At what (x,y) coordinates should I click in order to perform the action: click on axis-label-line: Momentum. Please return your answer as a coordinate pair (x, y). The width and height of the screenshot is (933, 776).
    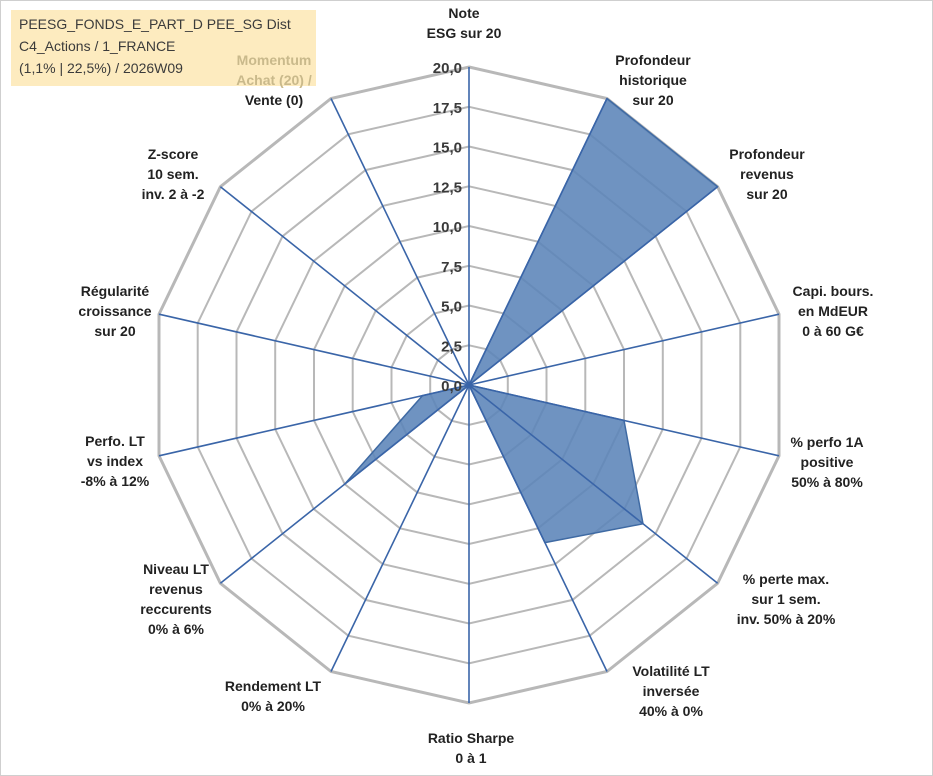
    Looking at the image, I should click on (274, 60).